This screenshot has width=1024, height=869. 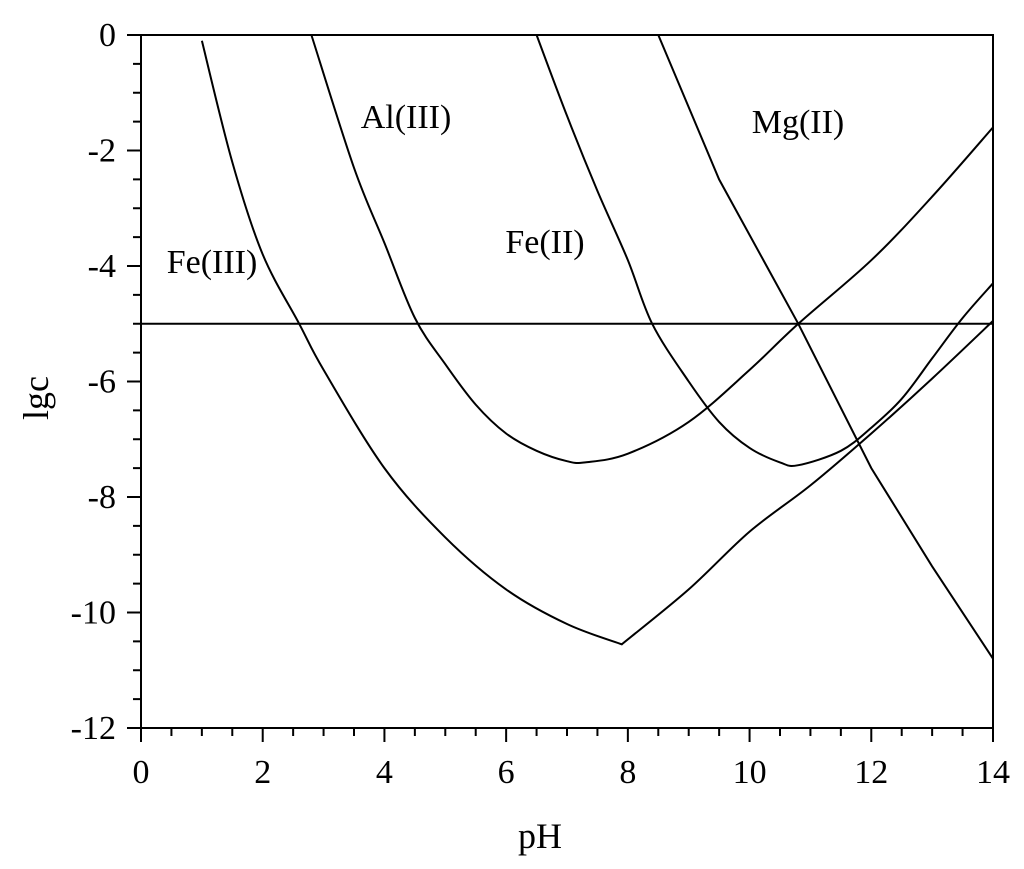 I want to click on x-tick-label: 0, so click(x=141, y=772).